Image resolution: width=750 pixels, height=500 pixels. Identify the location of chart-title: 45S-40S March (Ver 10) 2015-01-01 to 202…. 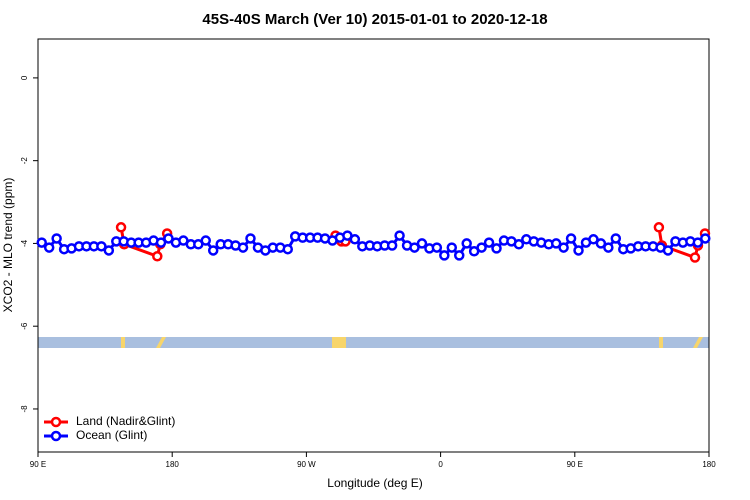
(374, 19).